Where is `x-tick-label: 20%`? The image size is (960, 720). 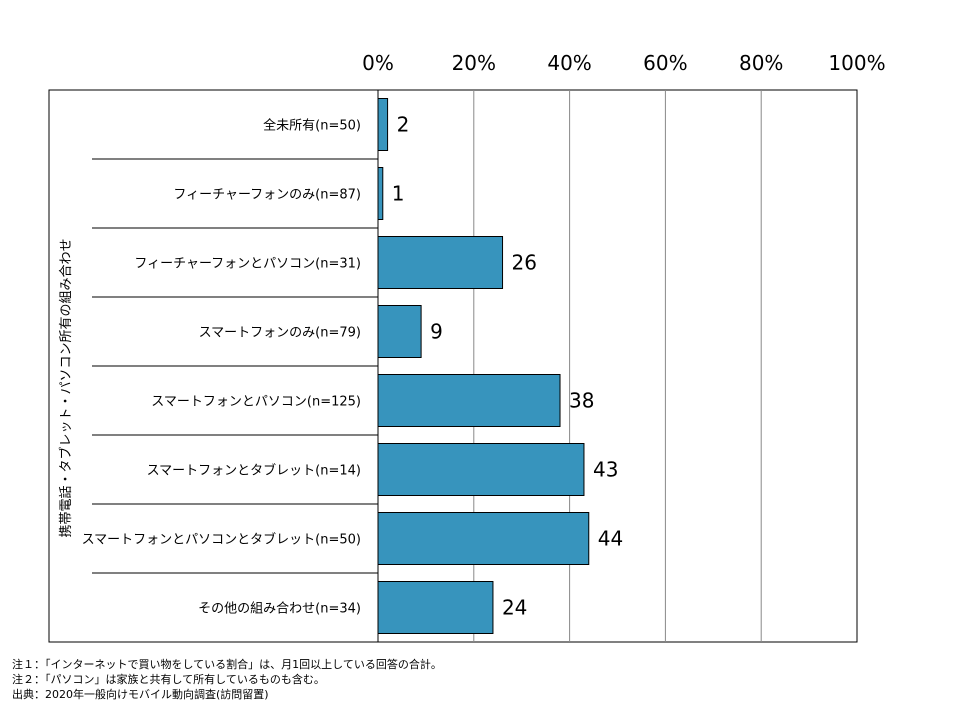 x-tick-label: 20% is located at coordinates (474, 63).